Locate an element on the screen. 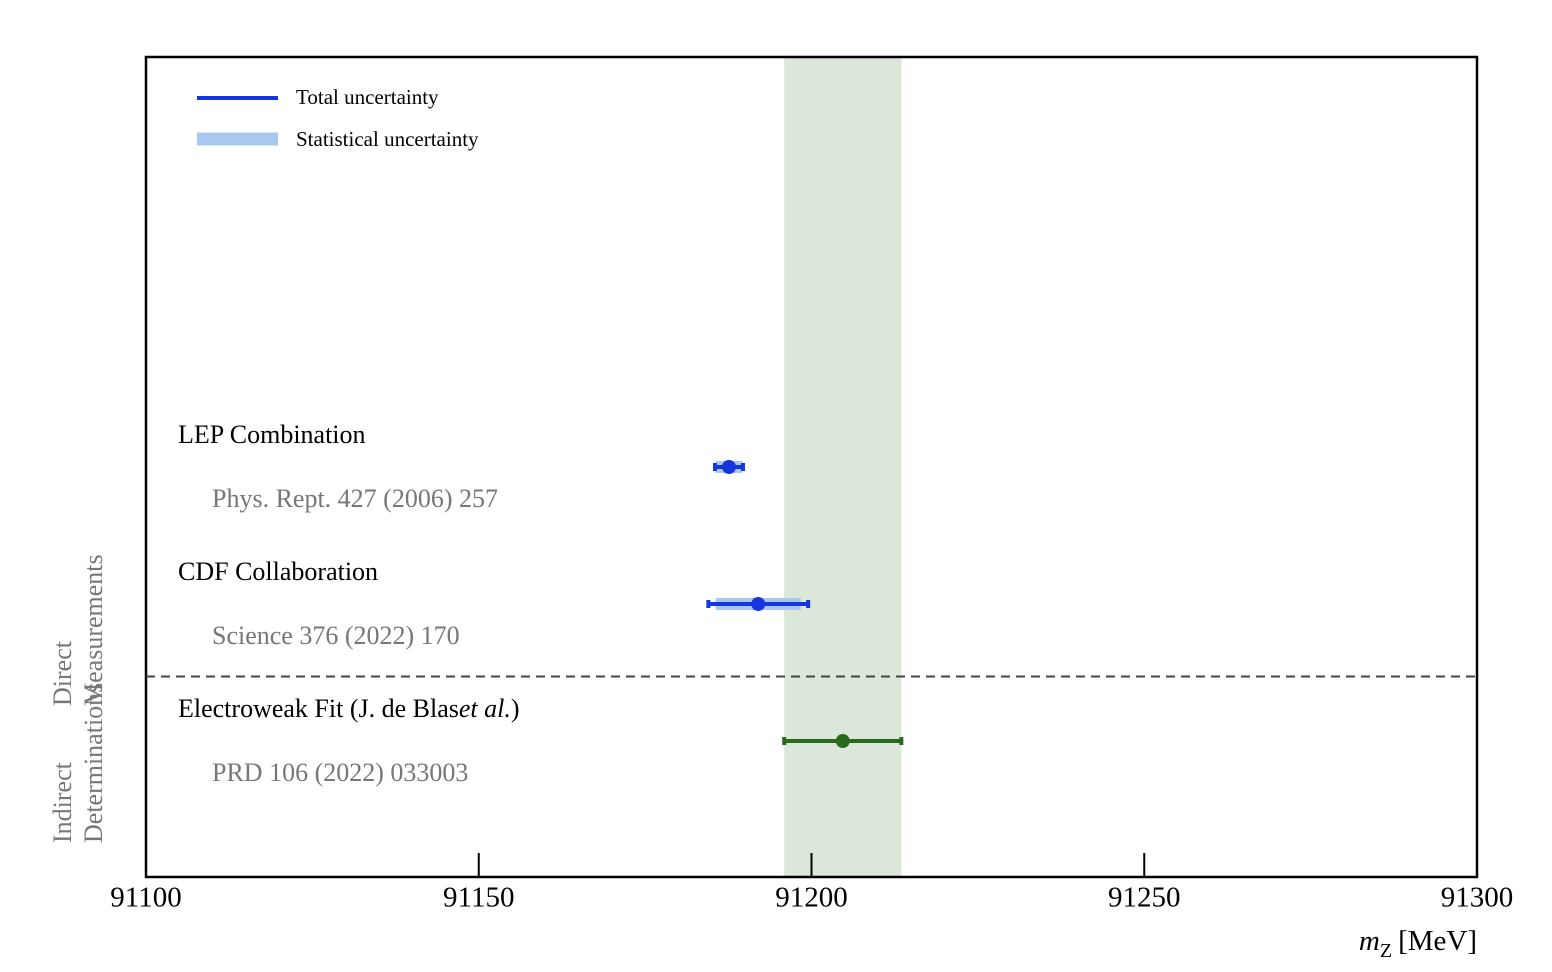 This screenshot has width=1552, height=972. row-label: Electroweak Fit (J. de Blaset al.) is located at coordinates (349, 708).